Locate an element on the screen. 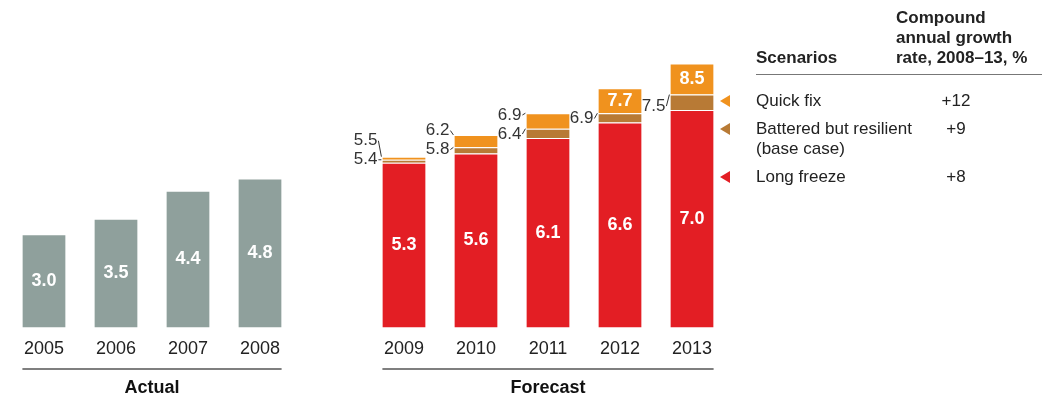 The image size is (1050, 413). x-tick-label: 2013 is located at coordinates (692, 348).